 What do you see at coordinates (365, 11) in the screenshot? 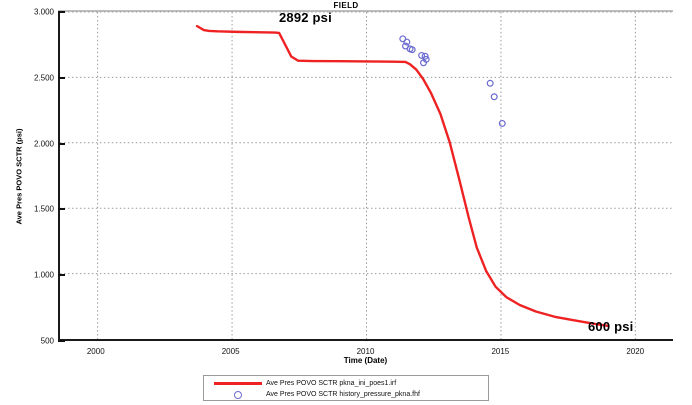
I see `plot-top-rule` at bounding box center [365, 11].